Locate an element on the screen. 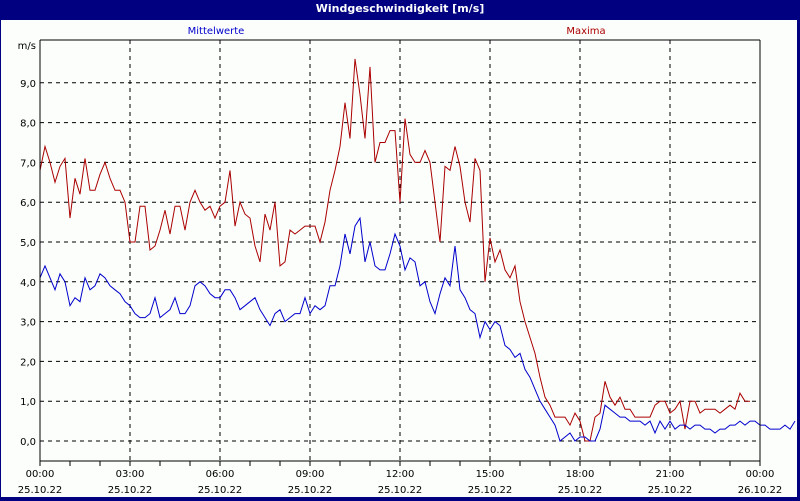 Image resolution: width=800 pixels, height=501 pixels. y-tick-label: 0,0 is located at coordinates (28, 442).